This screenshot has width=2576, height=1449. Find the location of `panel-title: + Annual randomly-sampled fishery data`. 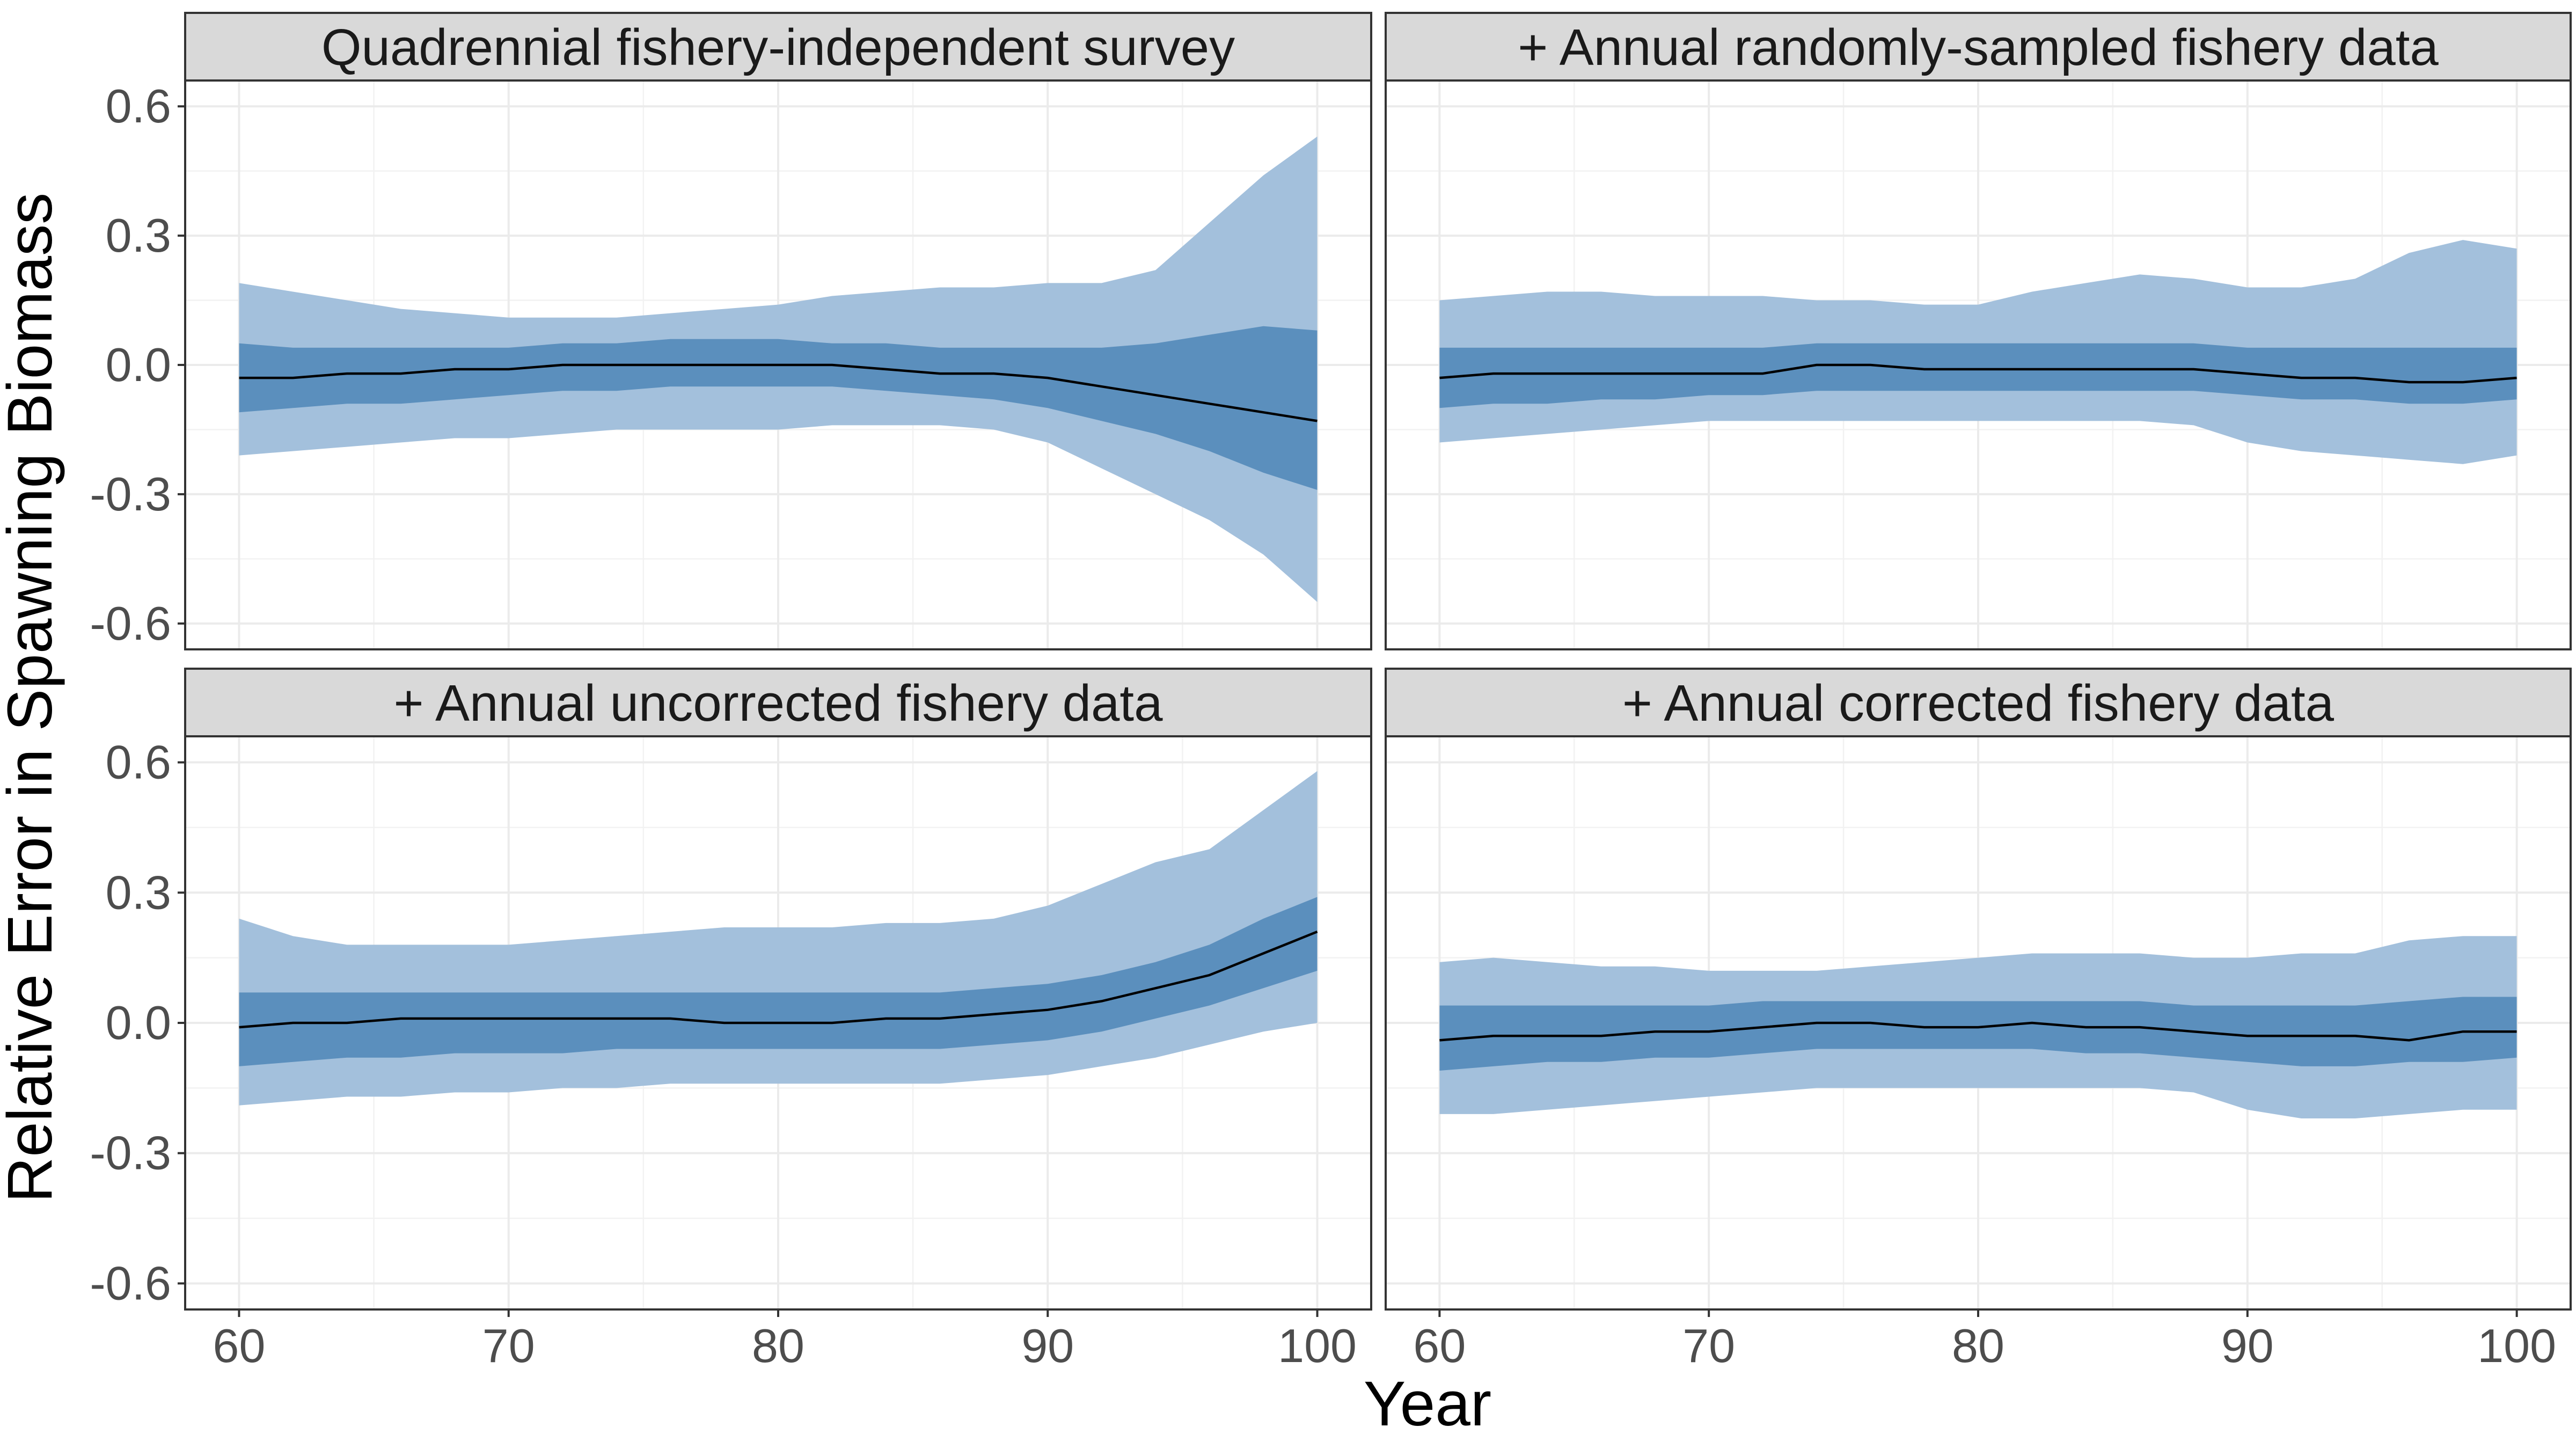

panel-title: + Annual randomly-sampled fishery data is located at coordinates (1978, 47).